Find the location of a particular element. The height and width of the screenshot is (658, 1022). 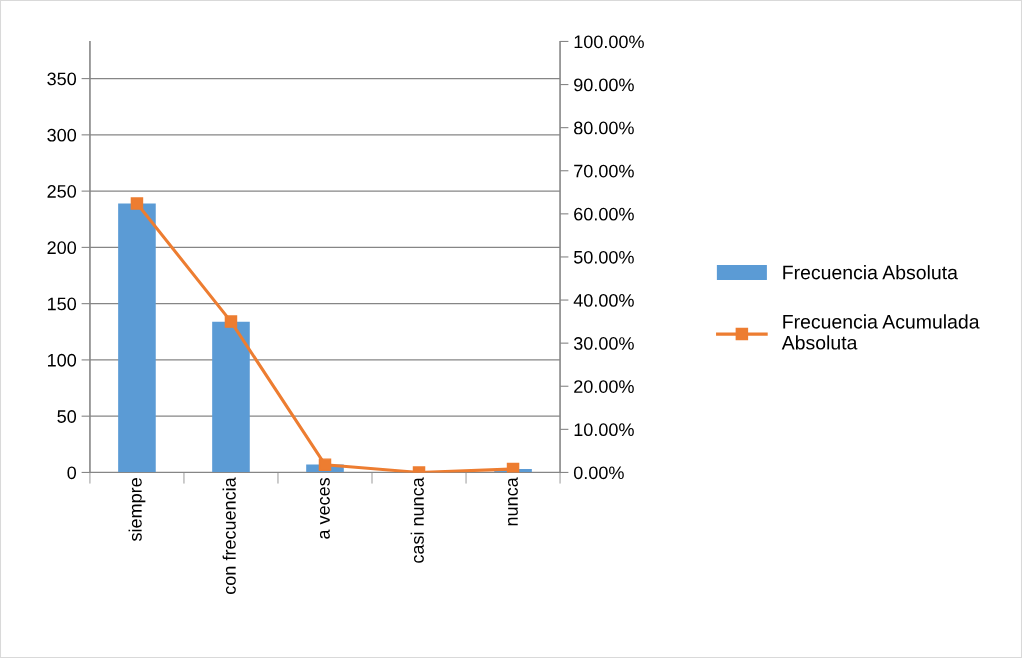

y-tick-label: 150 is located at coordinates (62, 304).